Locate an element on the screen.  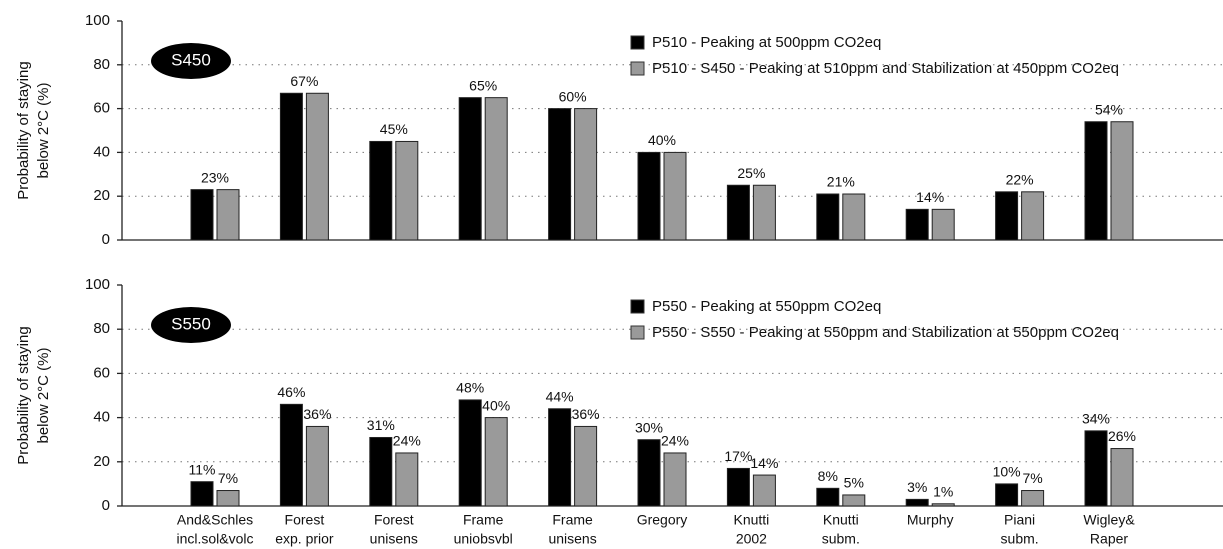
annotation: S450 is located at coordinates (191, 59).